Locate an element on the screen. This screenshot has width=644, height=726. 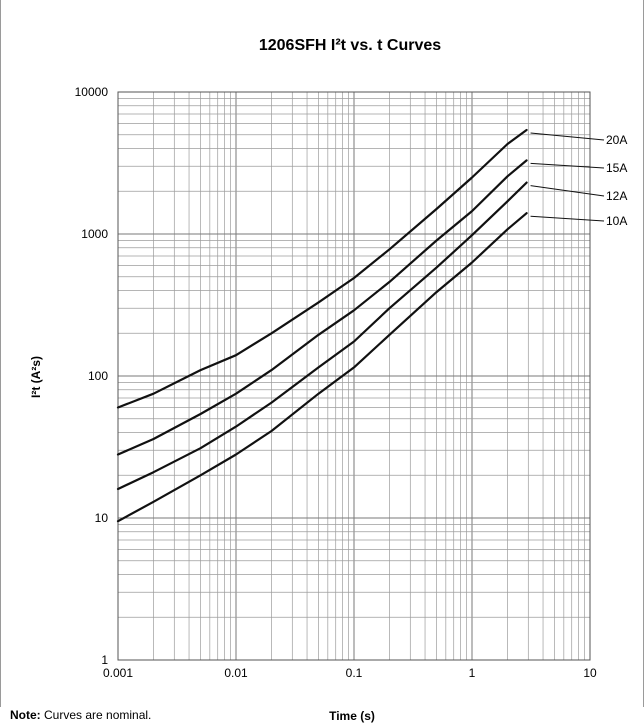
frame-left-border is located at coordinates (0, 353).